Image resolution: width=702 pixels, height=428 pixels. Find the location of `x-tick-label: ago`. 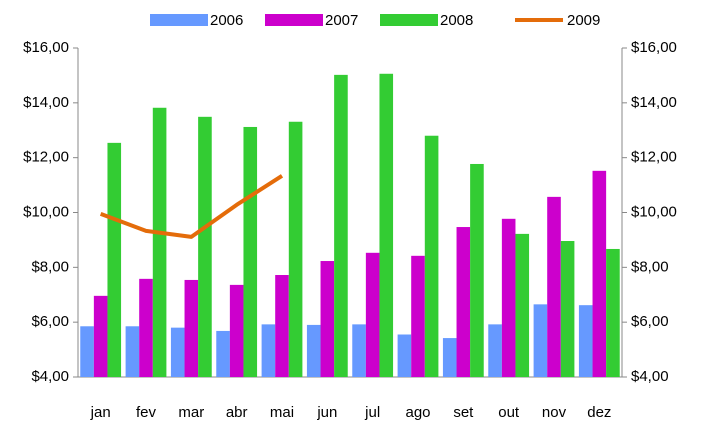

x-tick-label: ago is located at coordinates (417, 412).